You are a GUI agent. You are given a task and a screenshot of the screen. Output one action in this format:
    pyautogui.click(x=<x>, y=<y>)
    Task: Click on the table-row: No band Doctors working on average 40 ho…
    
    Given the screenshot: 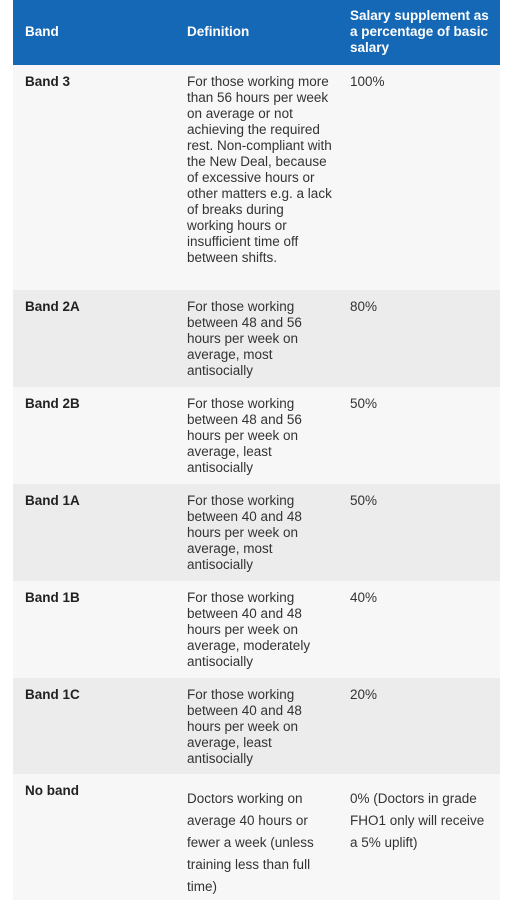 What is the action you would take?
    pyautogui.click(x=256, y=837)
    